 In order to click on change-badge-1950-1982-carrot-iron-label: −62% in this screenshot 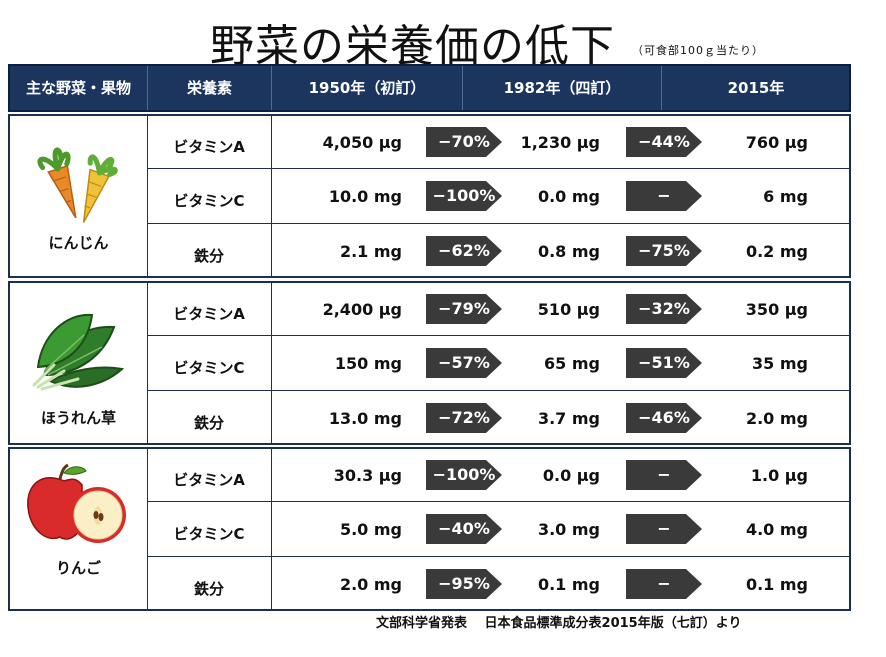, I will do `click(464, 250)`.